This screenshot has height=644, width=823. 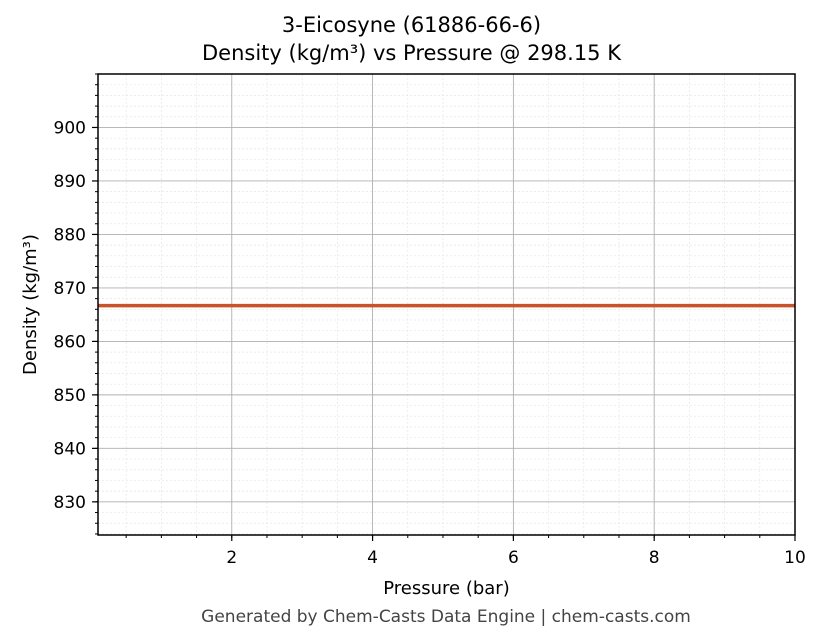 I want to click on x-axis-label: Pressure (bar), so click(x=446, y=588).